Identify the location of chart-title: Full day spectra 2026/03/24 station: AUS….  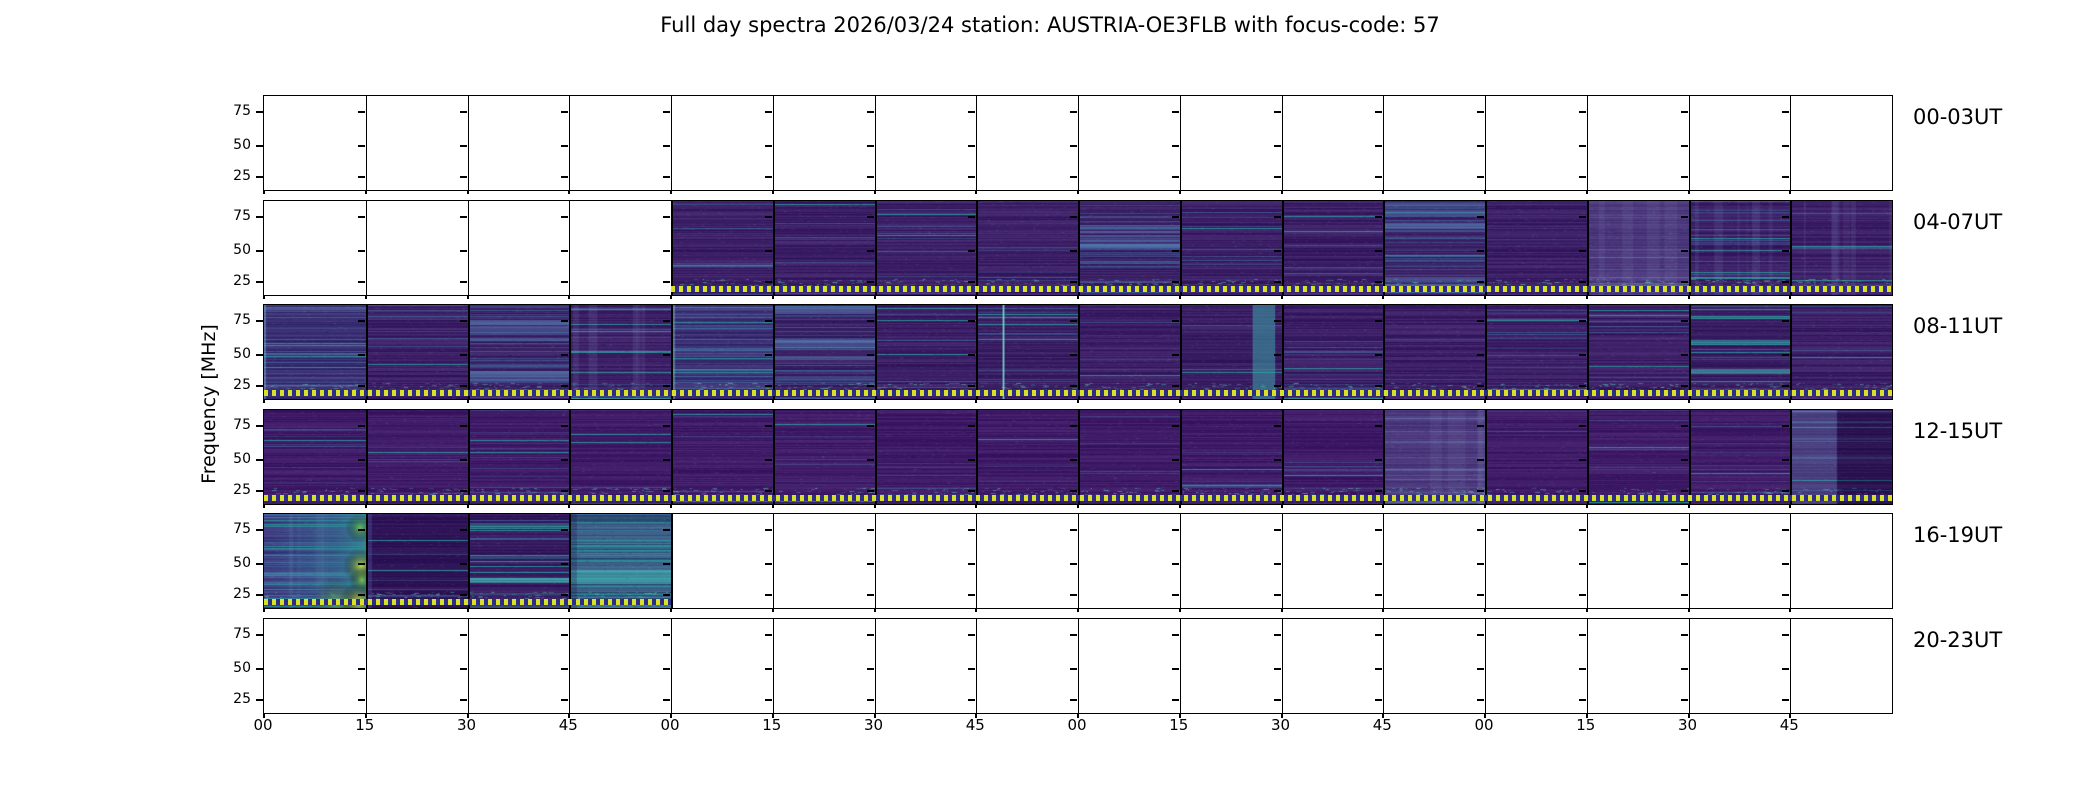
(1050, 25).